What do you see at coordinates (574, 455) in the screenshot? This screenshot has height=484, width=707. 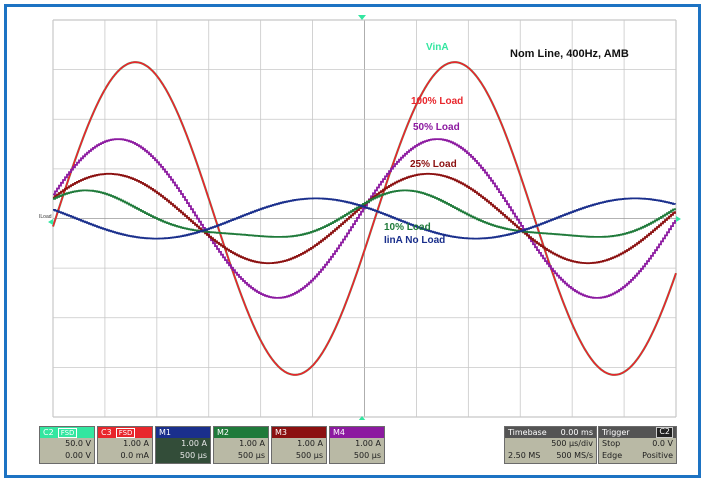 I see `timebase-rate: 500 MS/s` at bounding box center [574, 455].